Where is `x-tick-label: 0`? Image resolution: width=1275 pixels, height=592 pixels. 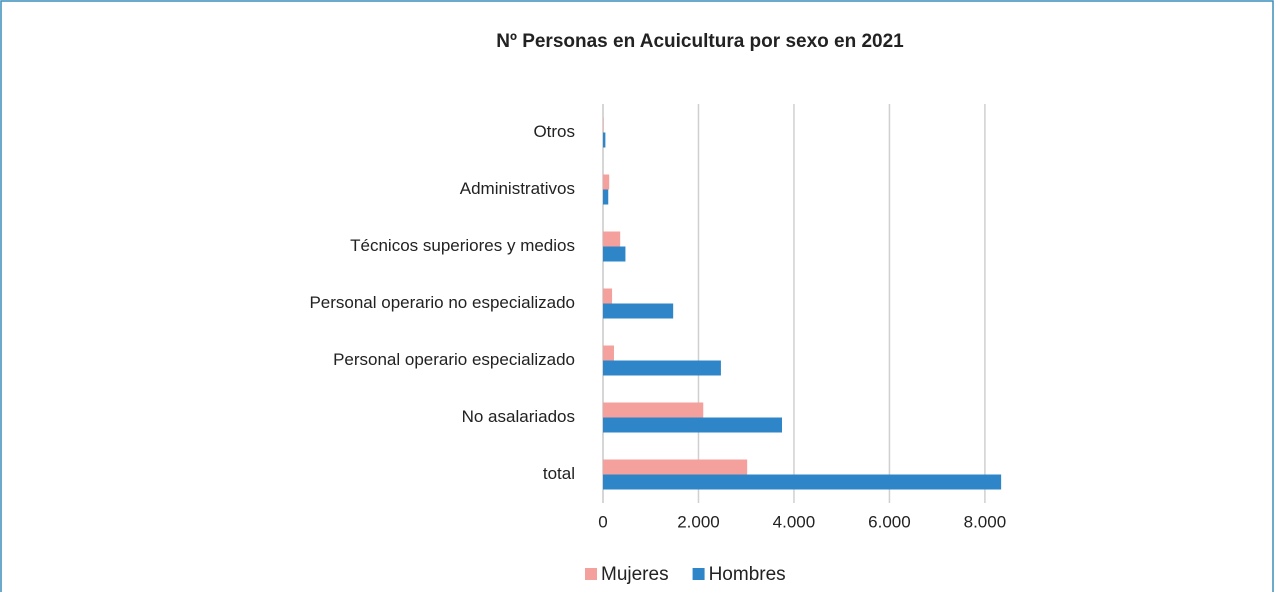
x-tick-label: 0 is located at coordinates (602, 521).